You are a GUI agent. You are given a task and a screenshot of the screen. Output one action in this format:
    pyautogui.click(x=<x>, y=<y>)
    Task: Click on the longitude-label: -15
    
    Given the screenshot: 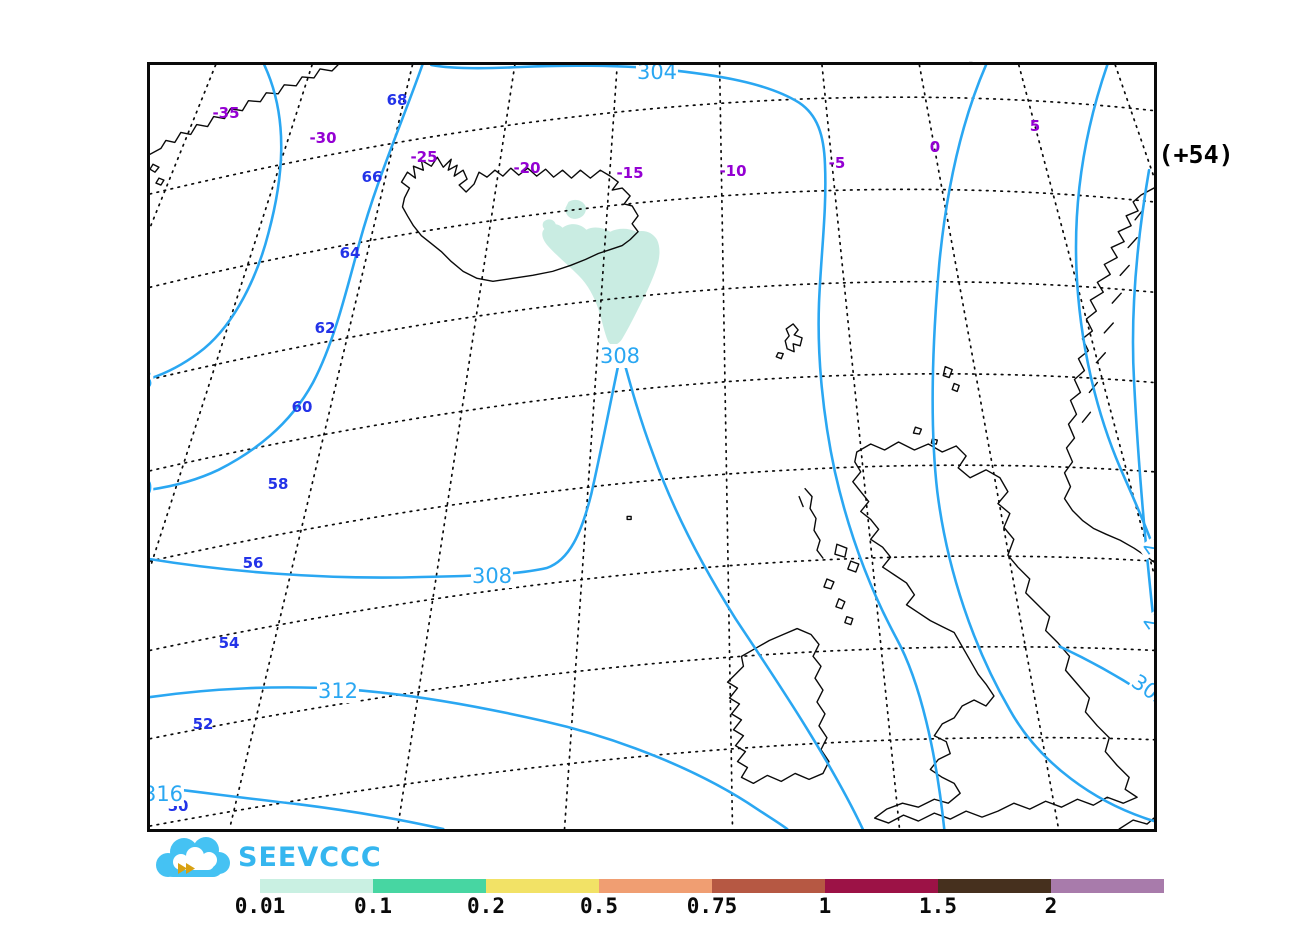 What is the action you would take?
    pyautogui.click(x=630, y=173)
    